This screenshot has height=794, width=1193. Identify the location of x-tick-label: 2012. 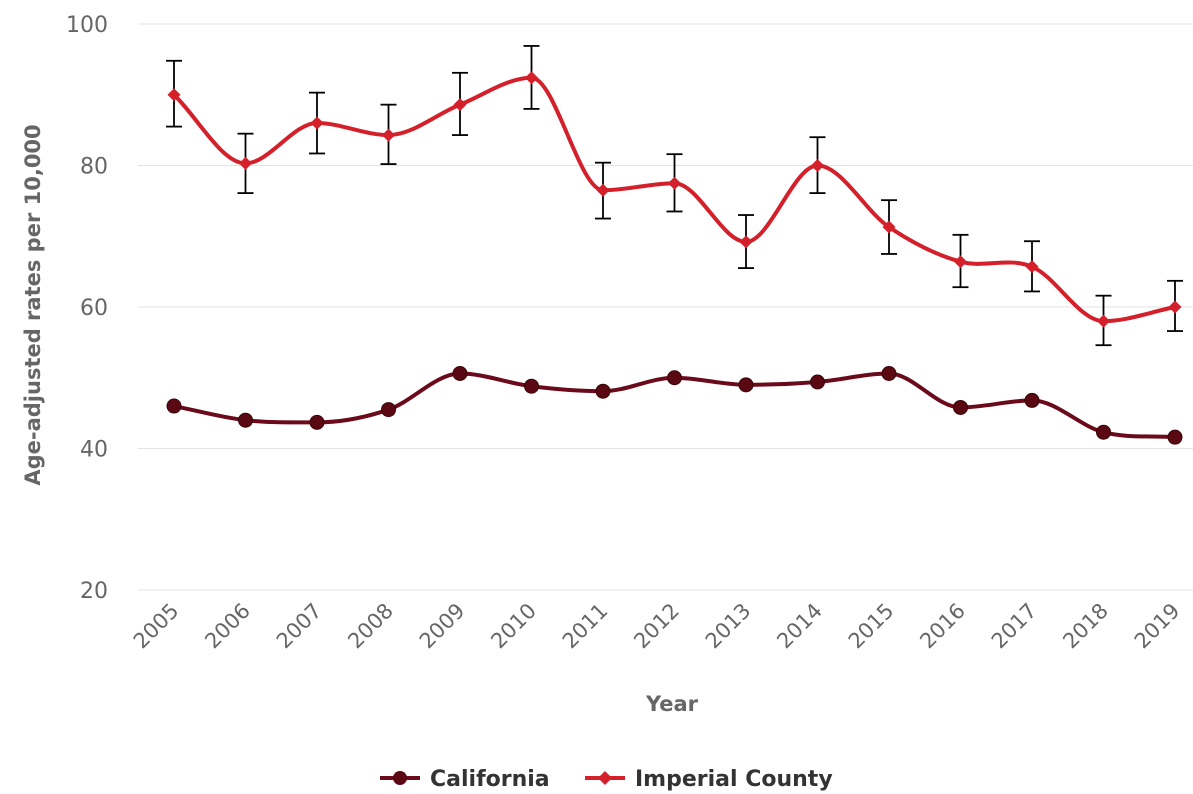
(656, 626).